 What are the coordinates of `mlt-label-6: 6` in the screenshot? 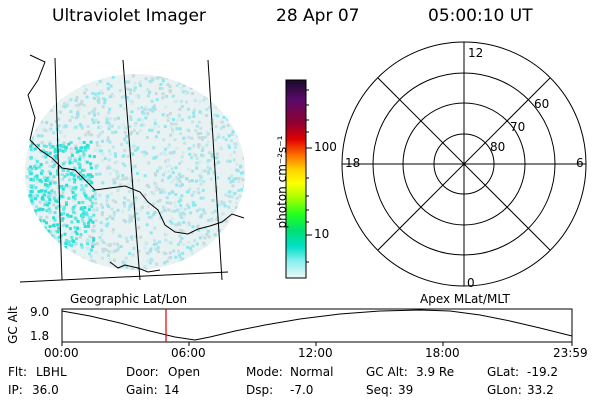 It's located at (580, 163).